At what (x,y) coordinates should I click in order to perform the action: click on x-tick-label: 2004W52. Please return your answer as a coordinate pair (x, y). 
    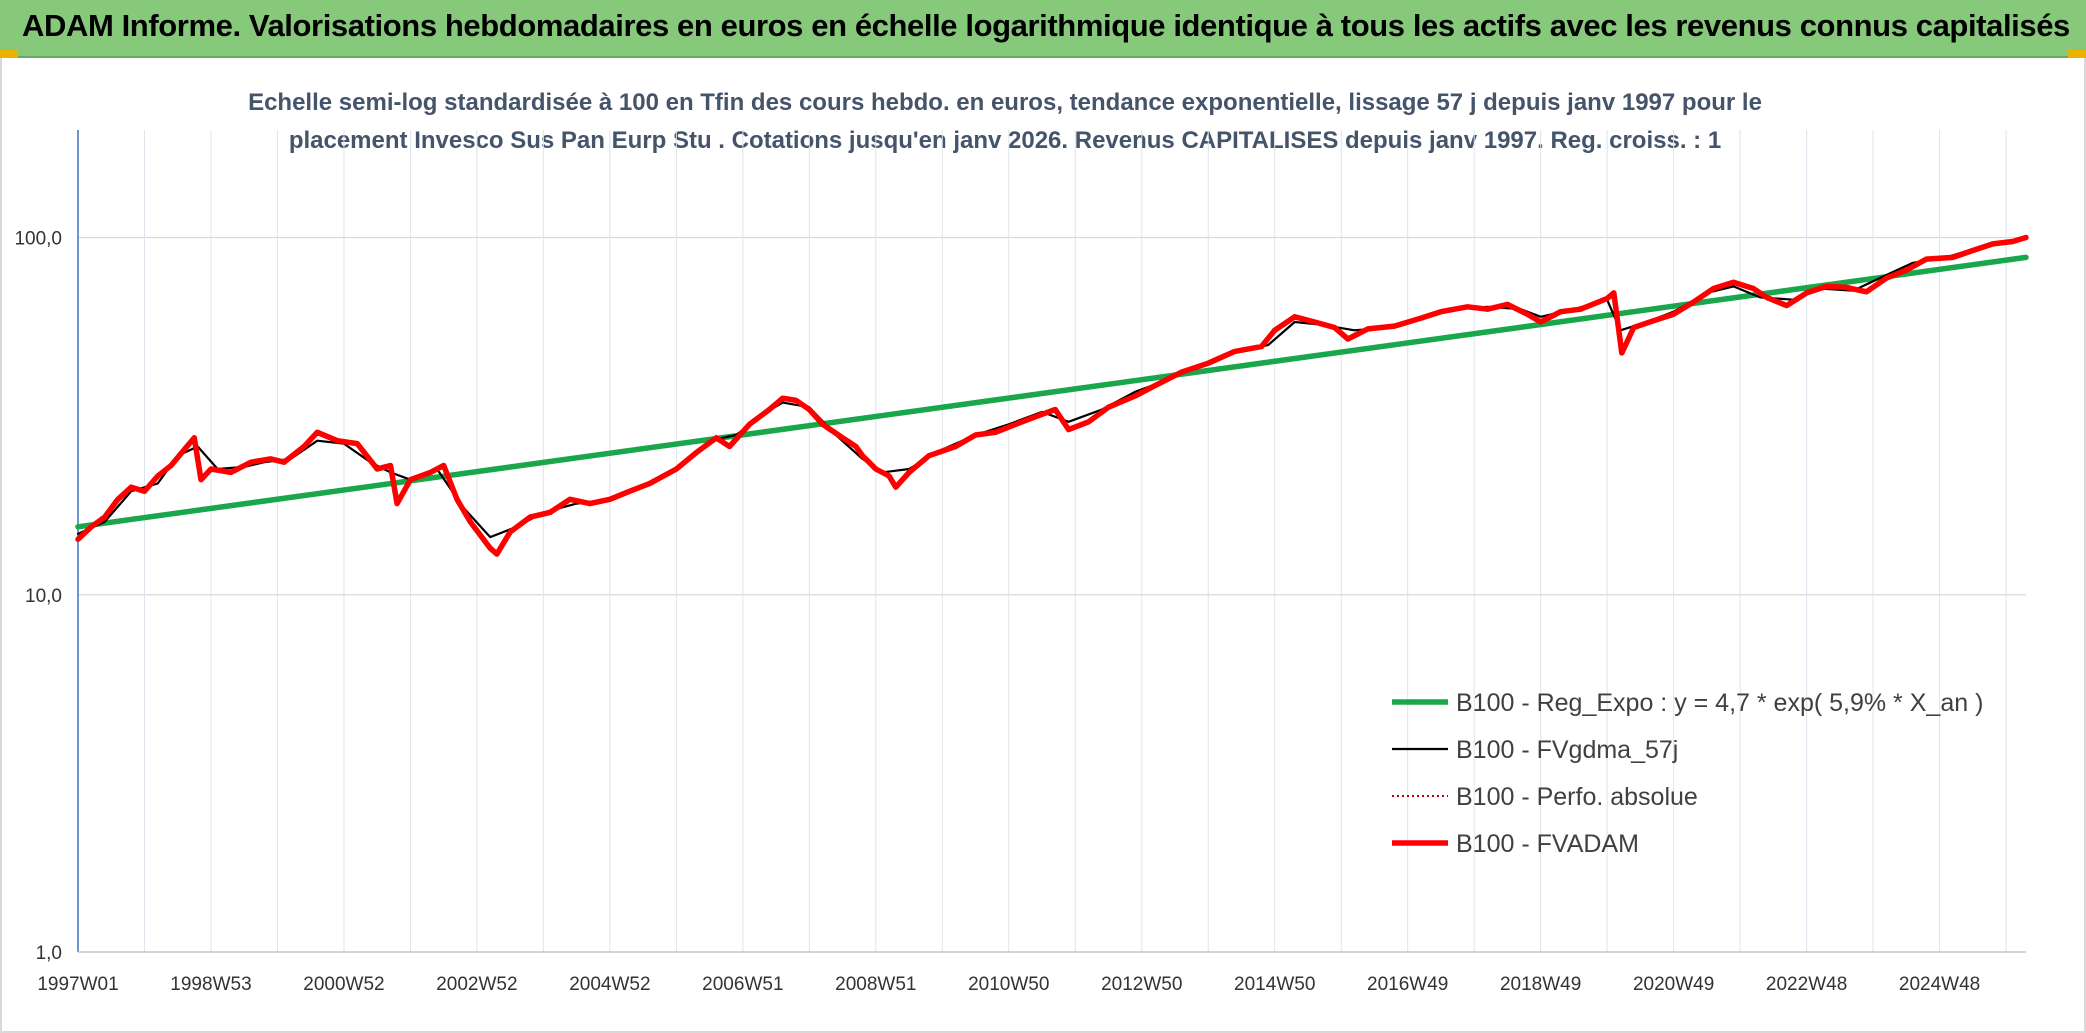
    Looking at the image, I should click on (609, 984).